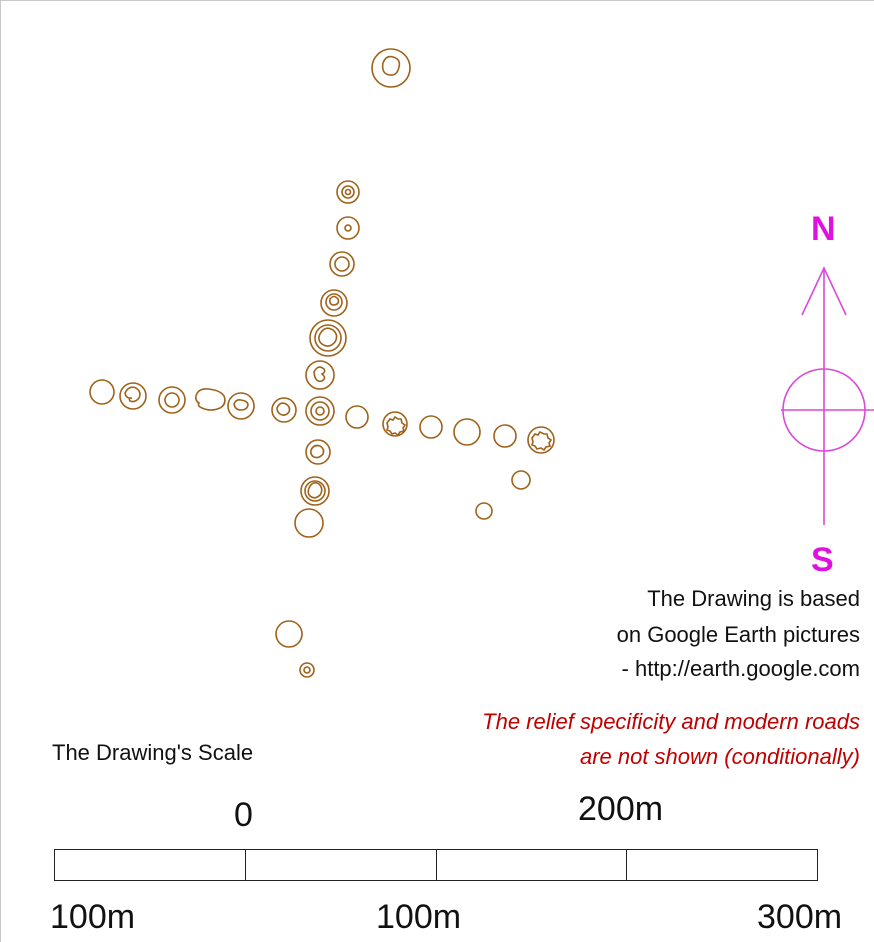 Image resolution: width=874 pixels, height=942 pixels. What do you see at coordinates (738, 634) in the screenshot?
I see `source-note-line-2: on Google Earth pictures` at bounding box center [738, 634].